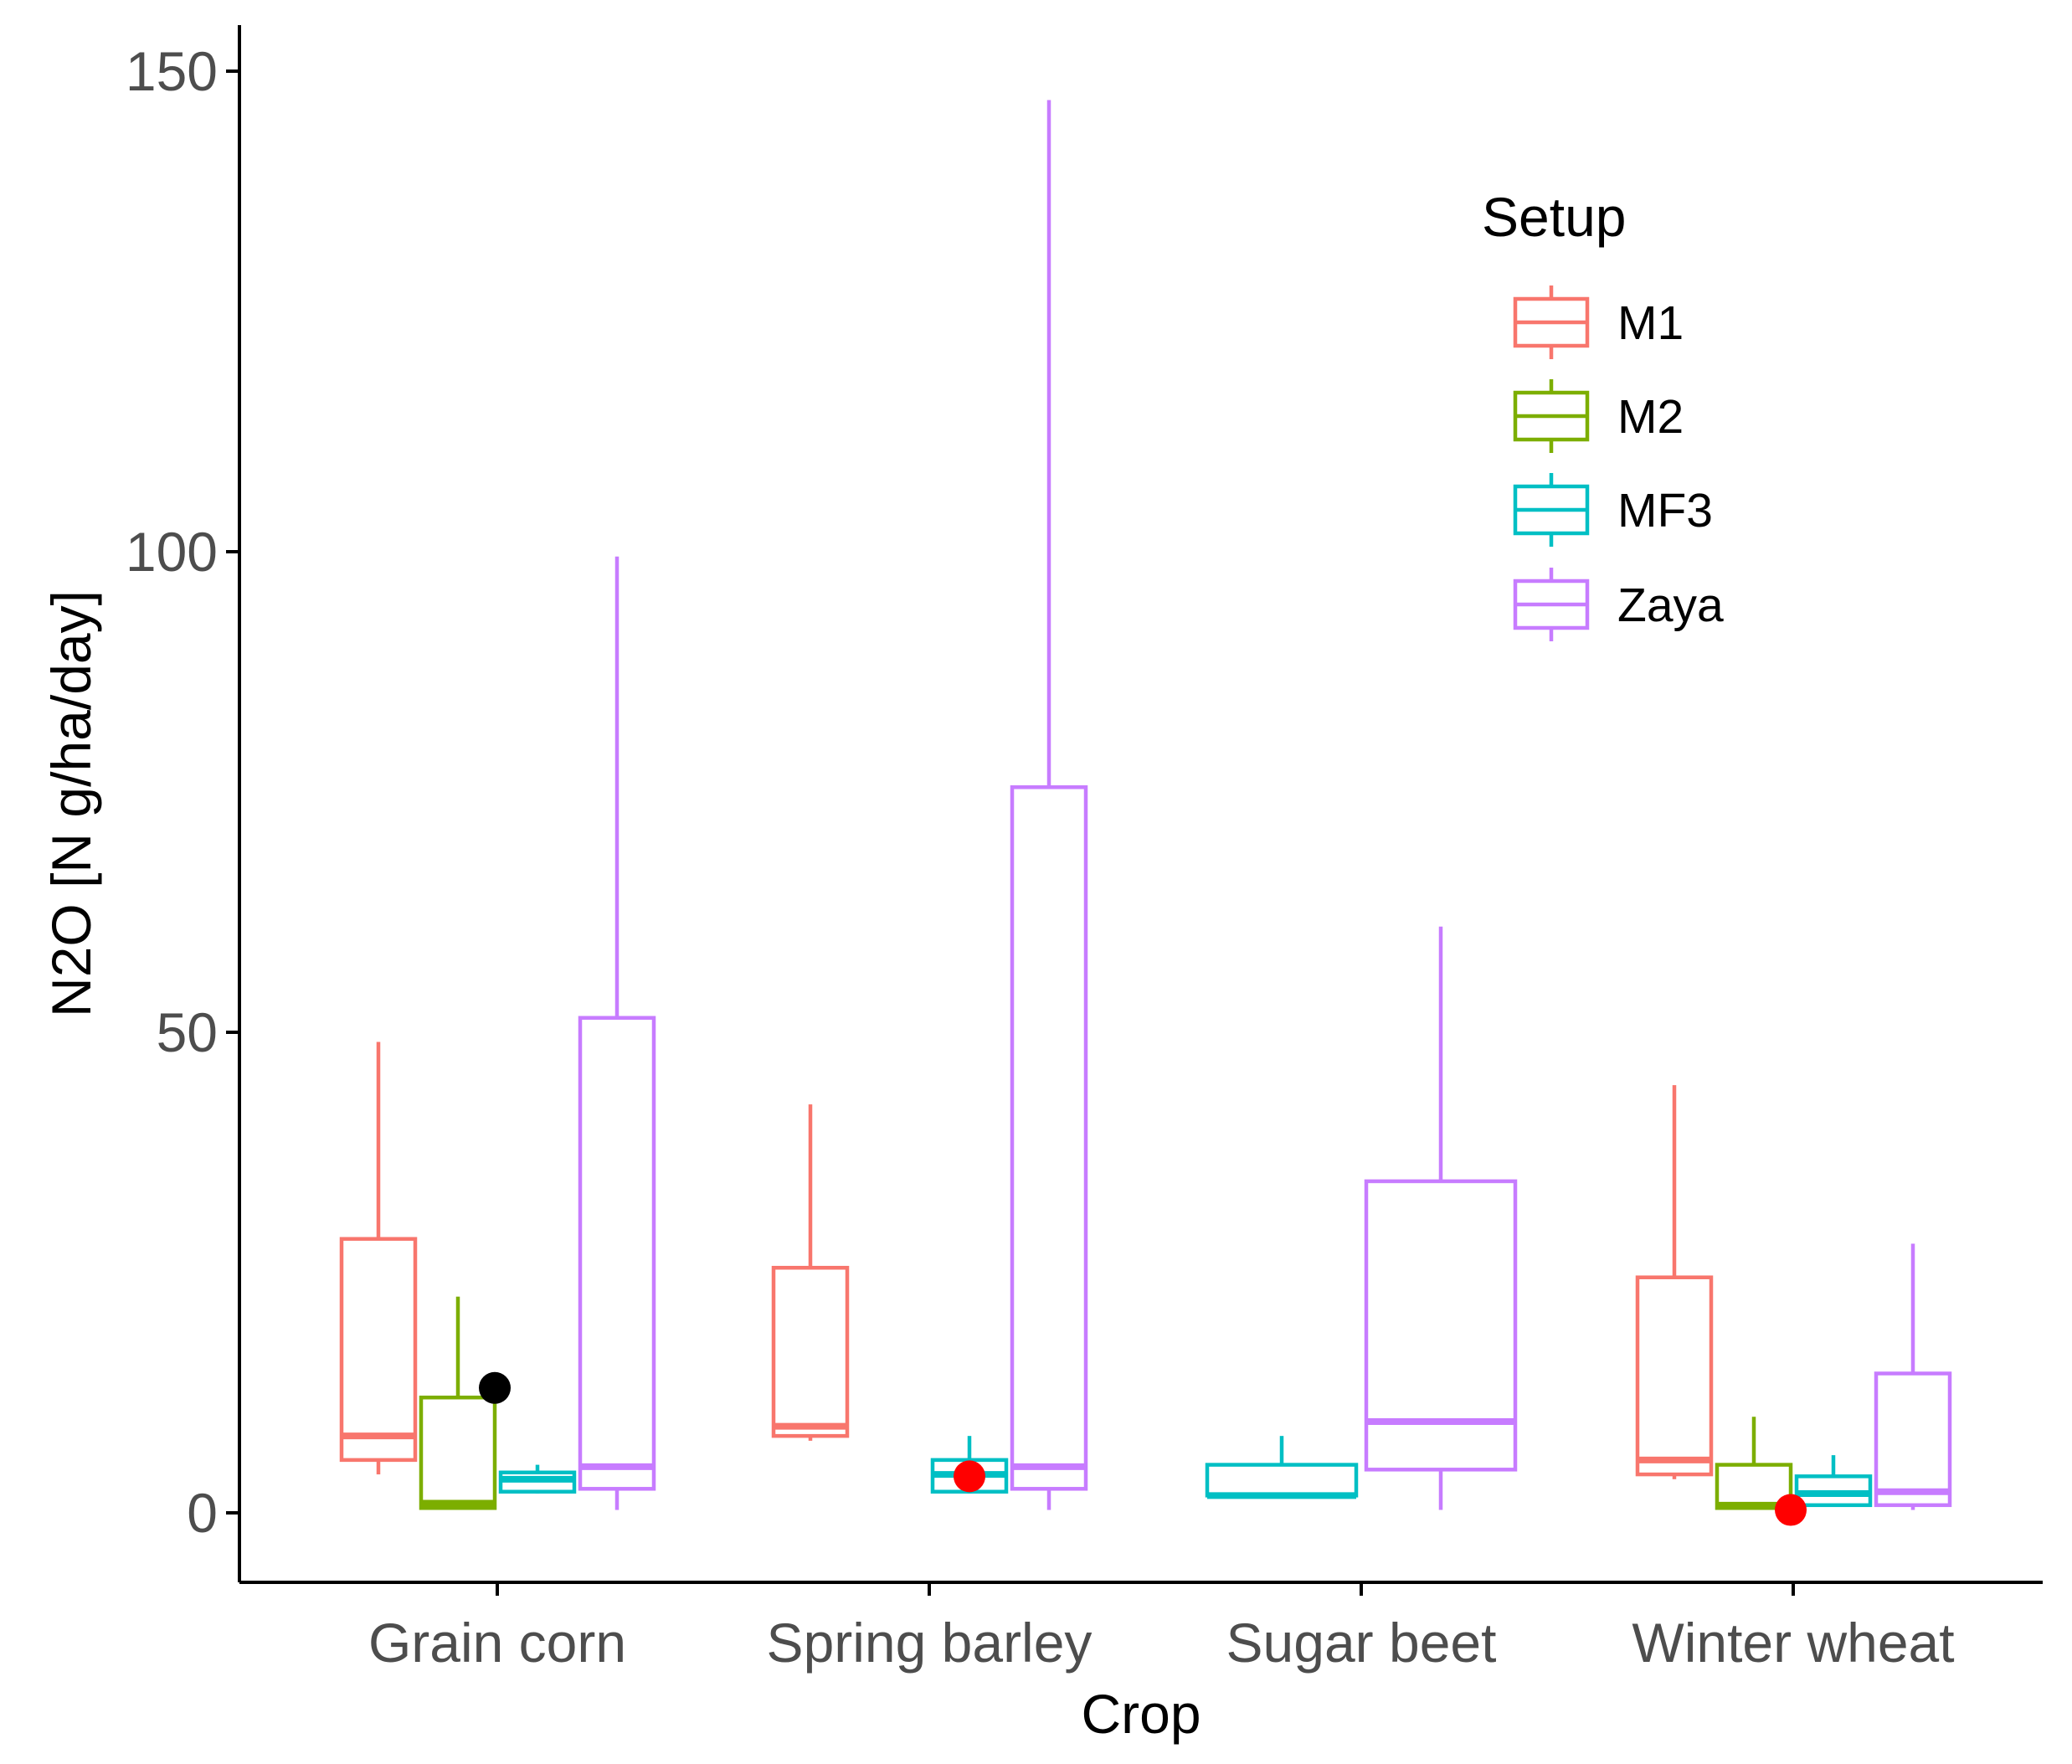 The image size is (2072, 1764). I want to click on legend-label: MF3, so click(1665, 511).